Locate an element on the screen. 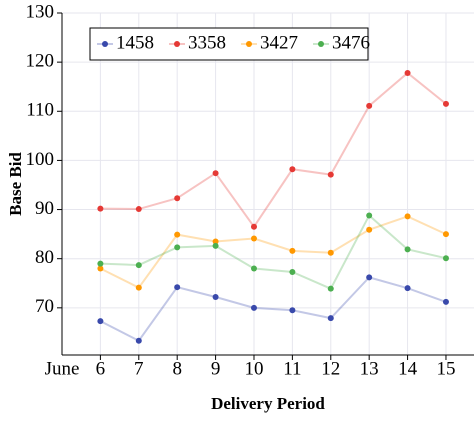 The width and height of the screenshot is (474, 421). y-tick-label: 100 is located at coordinates (40, 159).